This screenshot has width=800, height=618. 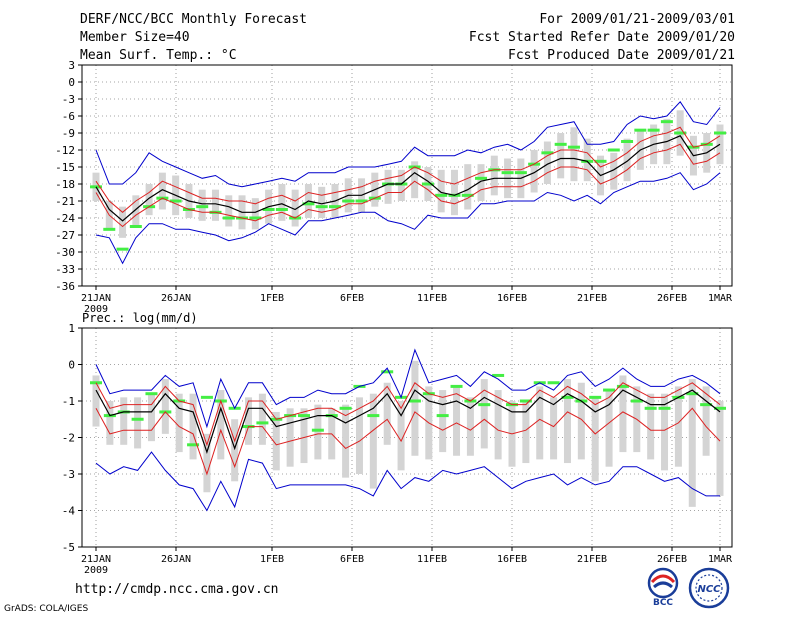 What do you see at coordinates (96, 309) in the screenshot?
I see `temp-year-label: 2009` at bounding box center [96, 309].